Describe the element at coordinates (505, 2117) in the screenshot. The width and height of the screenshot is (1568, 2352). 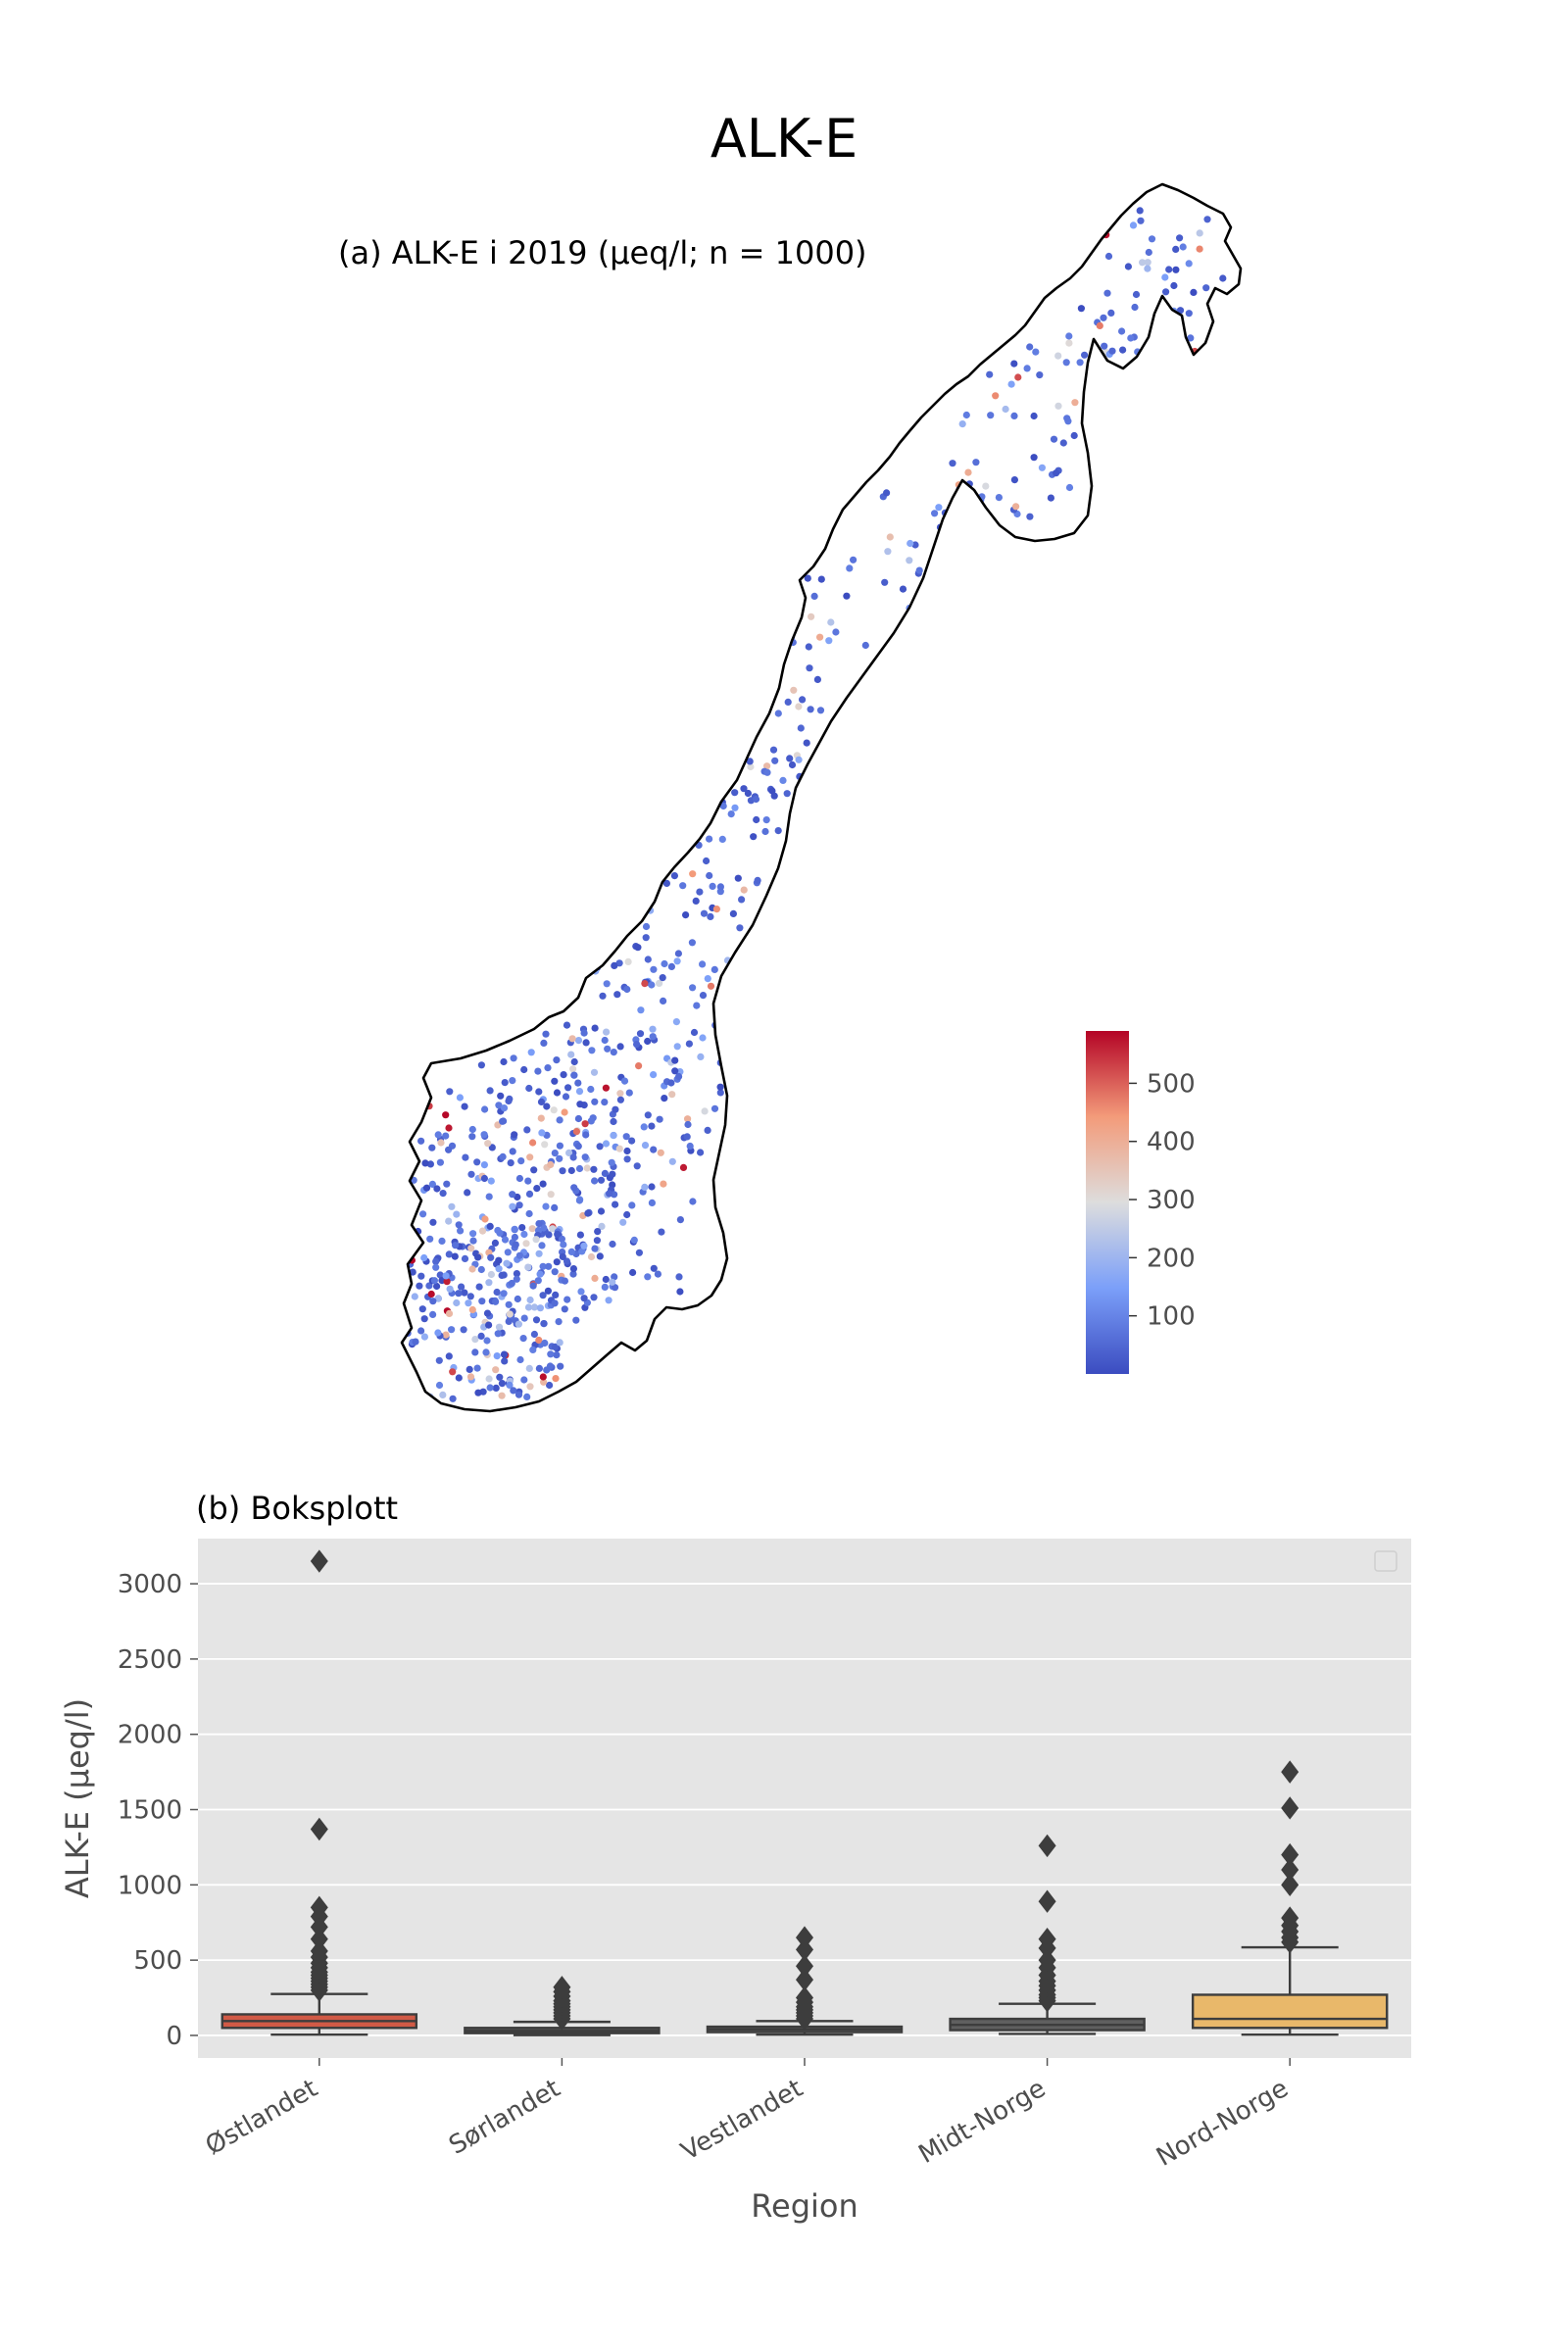
I see `x-tick-label: Sørlandet` at that location.